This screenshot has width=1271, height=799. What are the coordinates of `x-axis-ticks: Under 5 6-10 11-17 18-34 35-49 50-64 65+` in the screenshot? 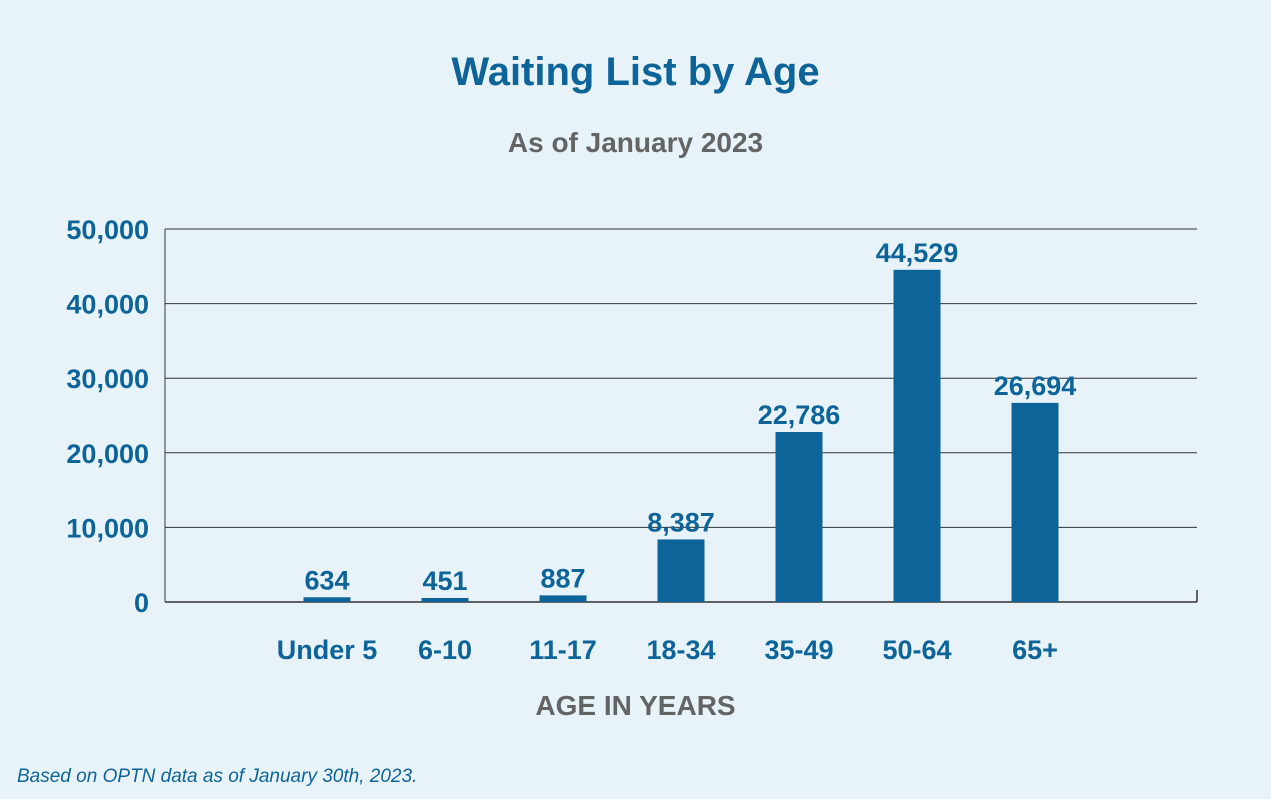 It's located at (667, 650).